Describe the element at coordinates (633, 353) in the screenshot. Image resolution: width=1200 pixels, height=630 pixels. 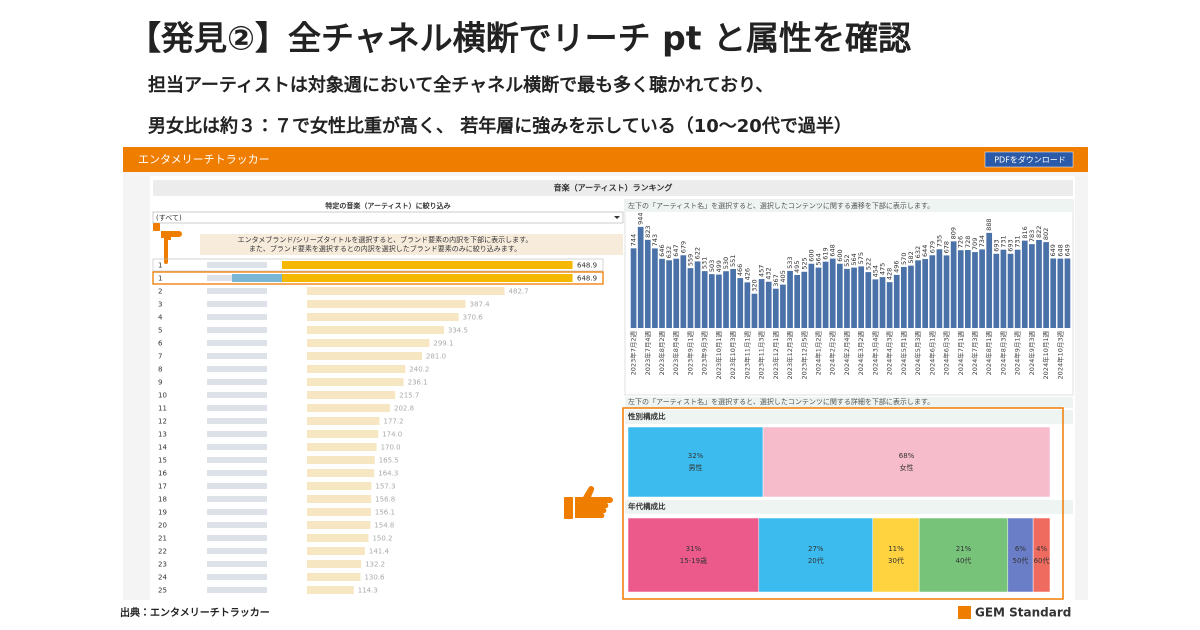
I see `x-tick-label: 2023年7月2週` at that location.